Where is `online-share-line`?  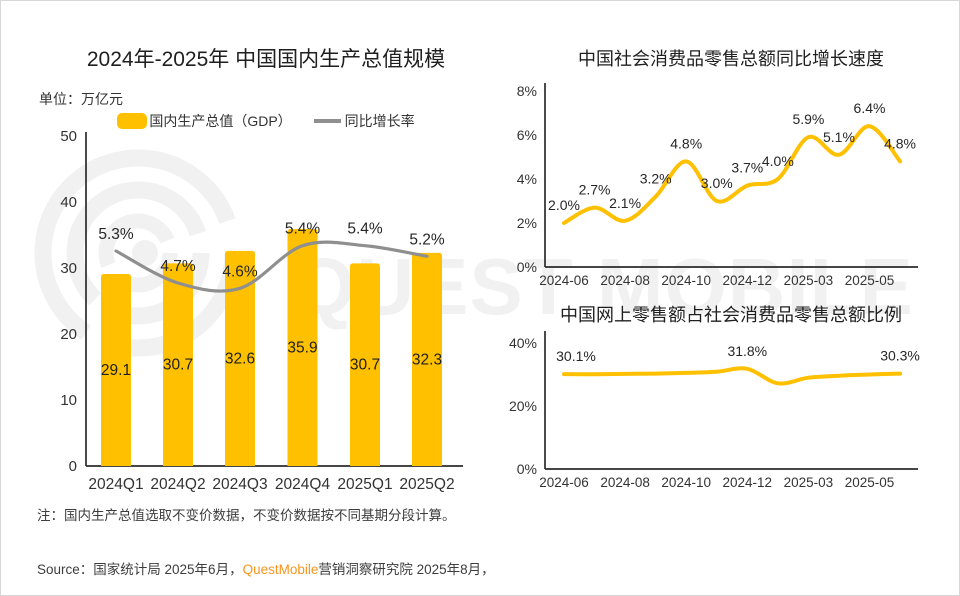
online-share-line is located at coordinates (732, 376).